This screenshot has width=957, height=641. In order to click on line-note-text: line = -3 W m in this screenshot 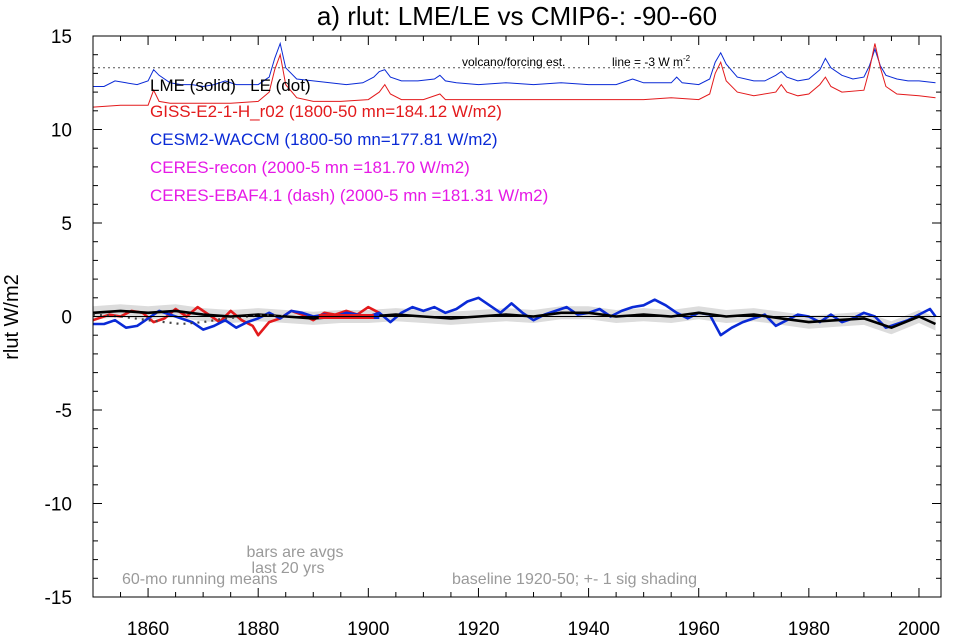, I will do `click(647, 62)`.